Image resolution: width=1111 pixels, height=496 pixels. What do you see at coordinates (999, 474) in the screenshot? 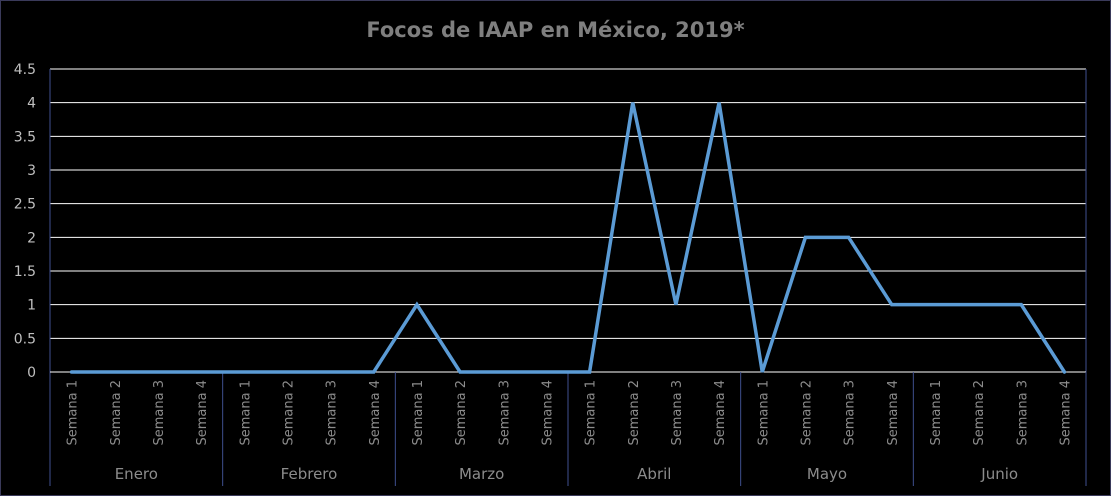
I see `x-group-label: Junio` at bounding box center [999, 474].